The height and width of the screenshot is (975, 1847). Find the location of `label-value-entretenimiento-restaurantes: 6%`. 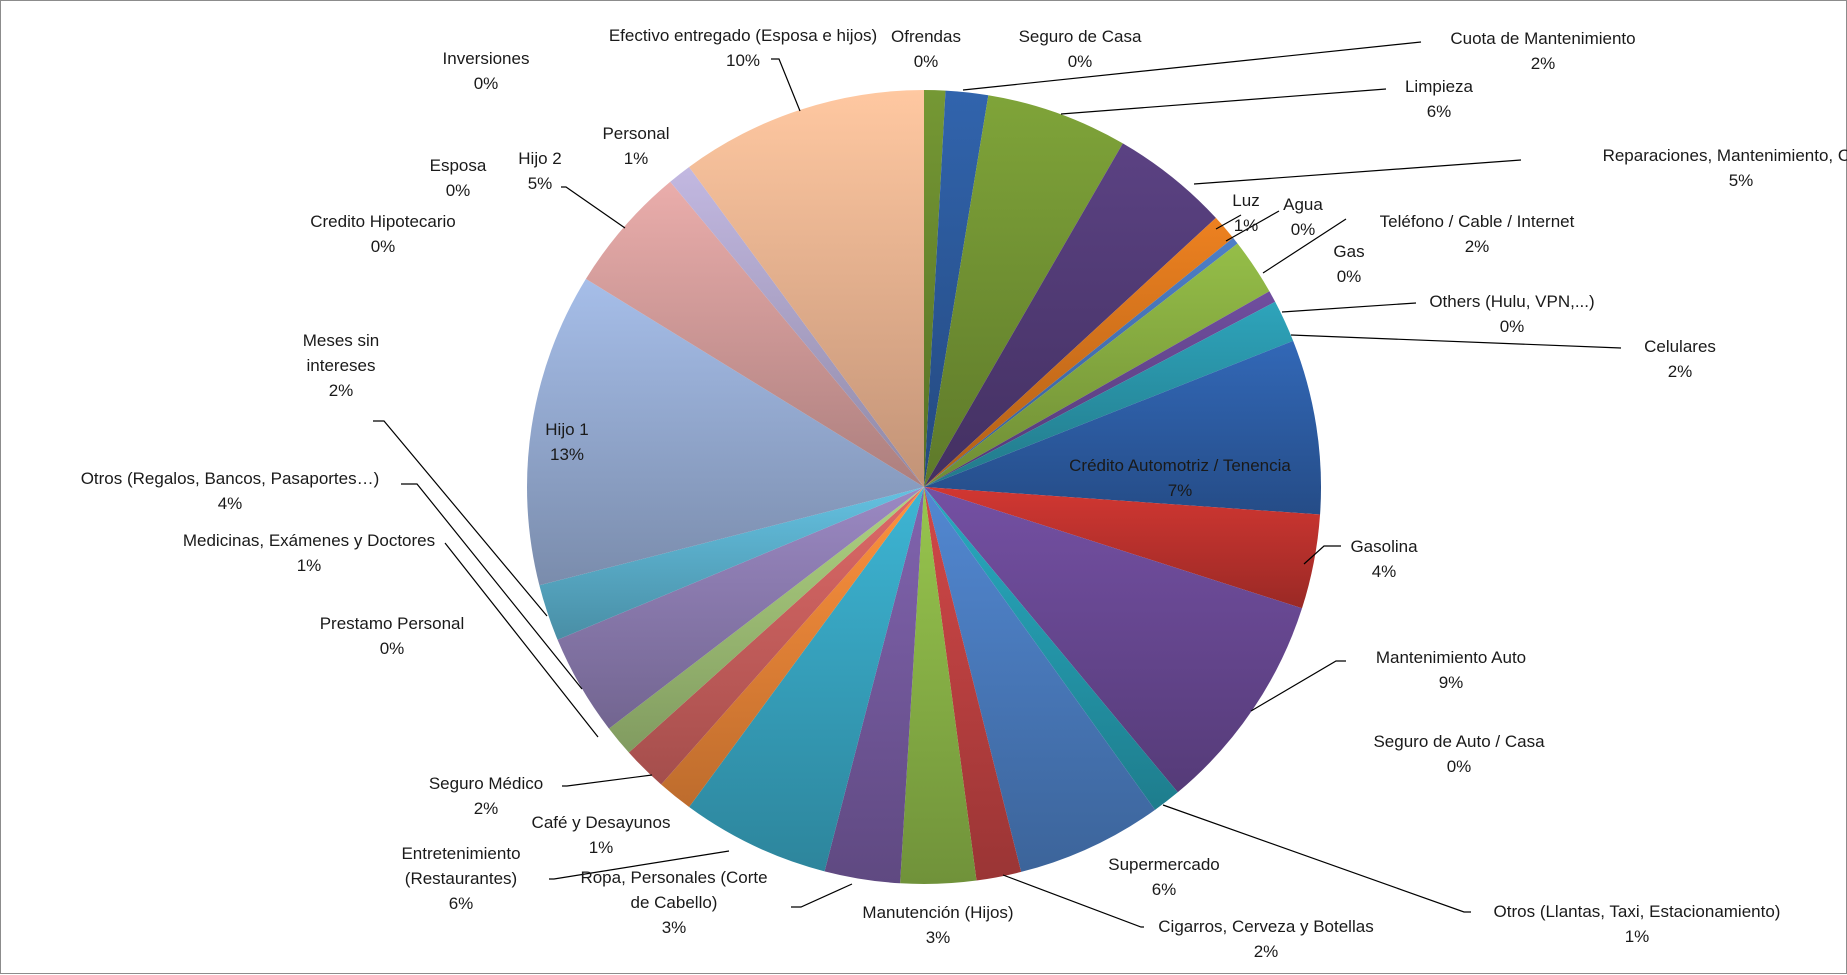

label-value-entretenimiento-restaurantes: 6% is located at coordinates (461, 903).